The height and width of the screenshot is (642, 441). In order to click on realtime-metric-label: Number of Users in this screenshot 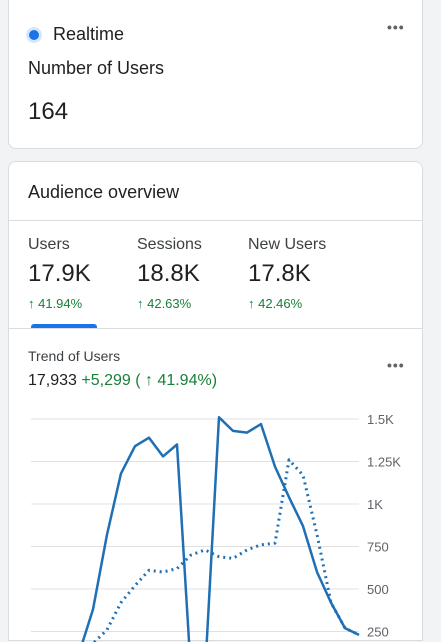, I will do `click(96, 68)`.